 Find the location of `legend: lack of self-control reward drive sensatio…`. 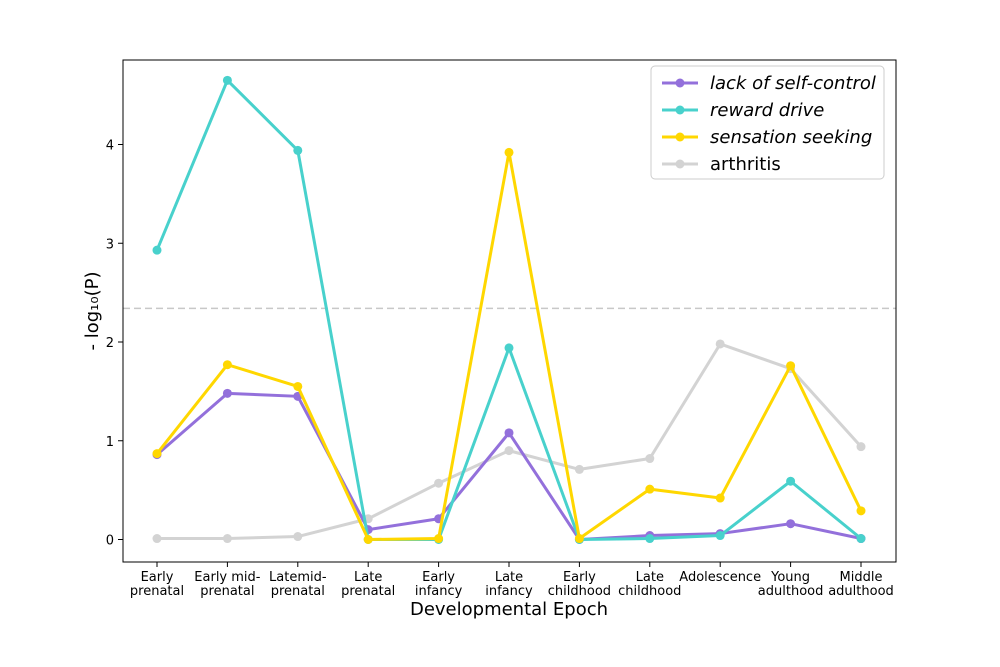

legend: lack of self-control reward drive sensatio… is located at coordinates (767, 122).